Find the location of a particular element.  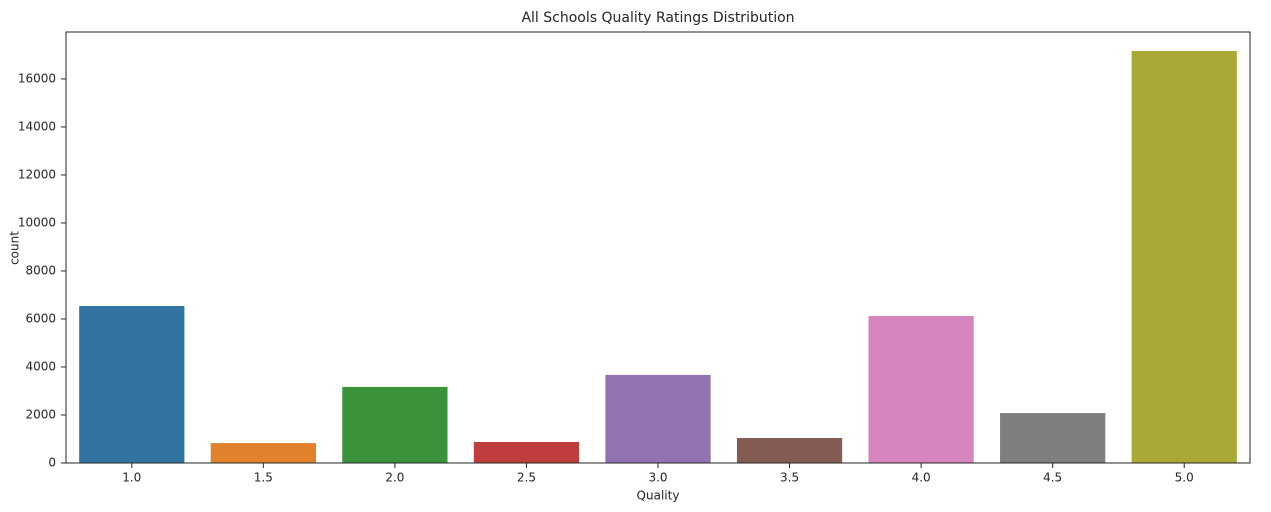

y-tick-label: 6000 is located at coordinates (40, 318).